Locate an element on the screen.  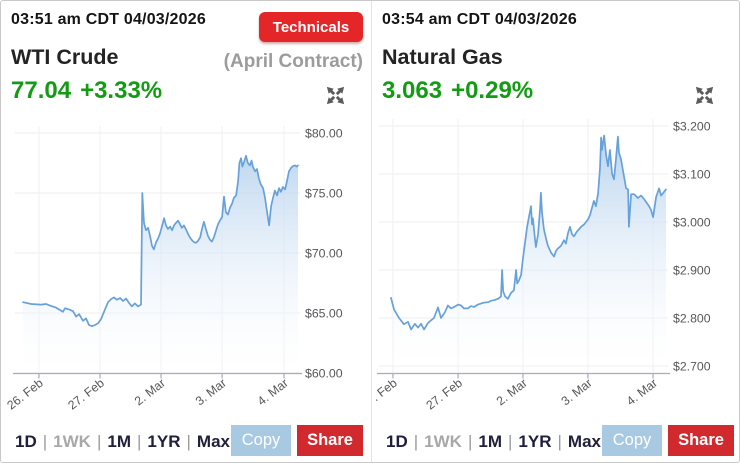
price-quote: 77.04 +3.33% is located at coordinates (86, 91).